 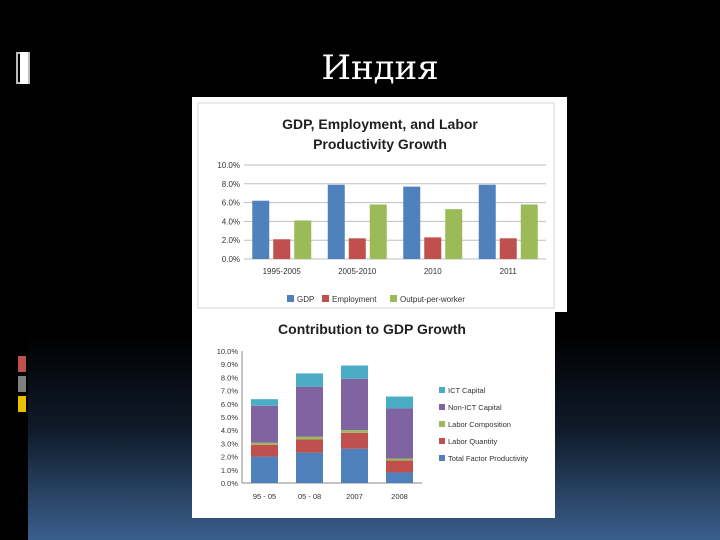 I want to click on decor-frame-bar, so click(x=24, y=68).